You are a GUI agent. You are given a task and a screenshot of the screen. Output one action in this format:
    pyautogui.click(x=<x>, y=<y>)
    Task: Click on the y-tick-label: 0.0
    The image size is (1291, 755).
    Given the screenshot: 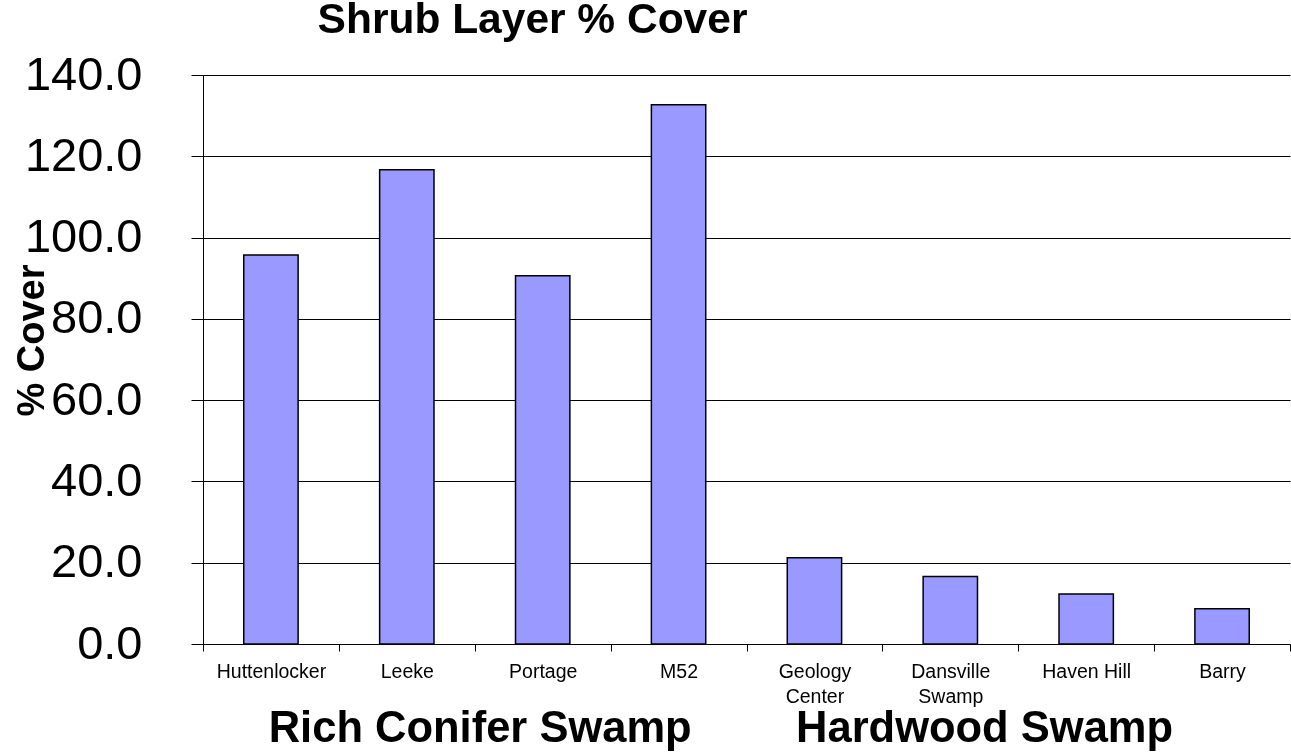 What is the action you would take?
    pyautogui.click(x=110, y=642)
    